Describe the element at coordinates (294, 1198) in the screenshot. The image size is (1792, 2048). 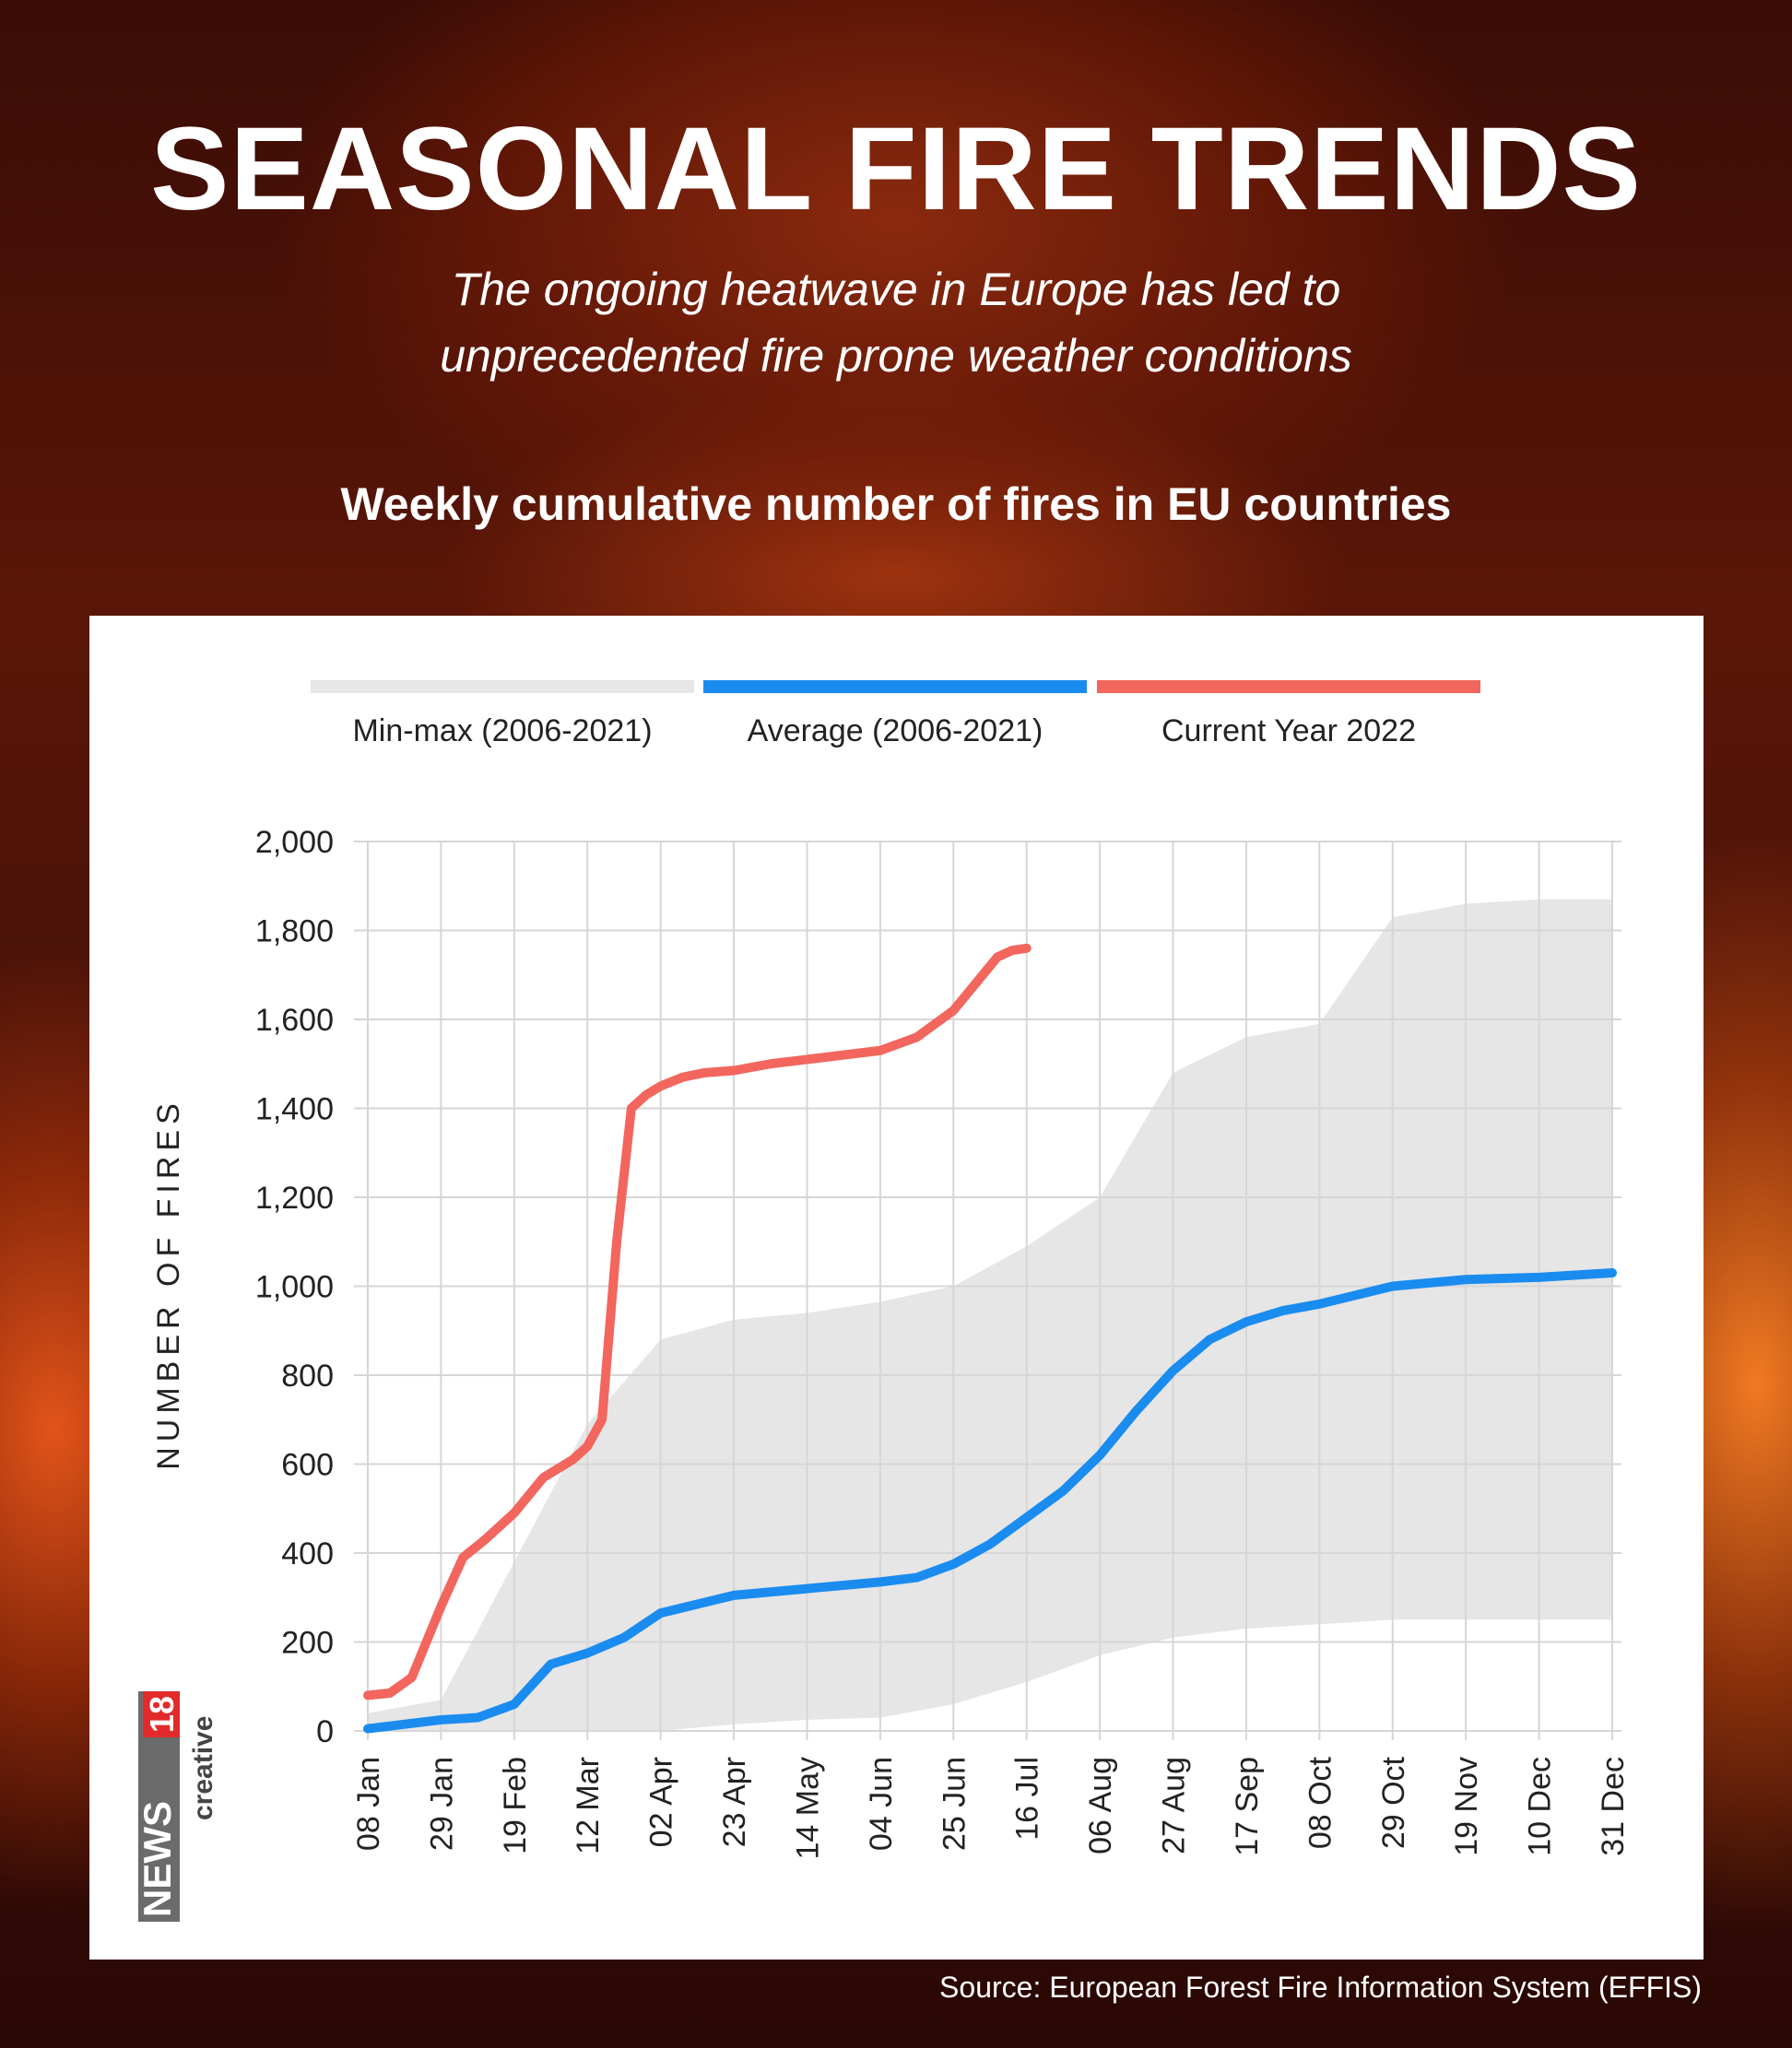
I see `y-tick-label: 1,200` at that location.